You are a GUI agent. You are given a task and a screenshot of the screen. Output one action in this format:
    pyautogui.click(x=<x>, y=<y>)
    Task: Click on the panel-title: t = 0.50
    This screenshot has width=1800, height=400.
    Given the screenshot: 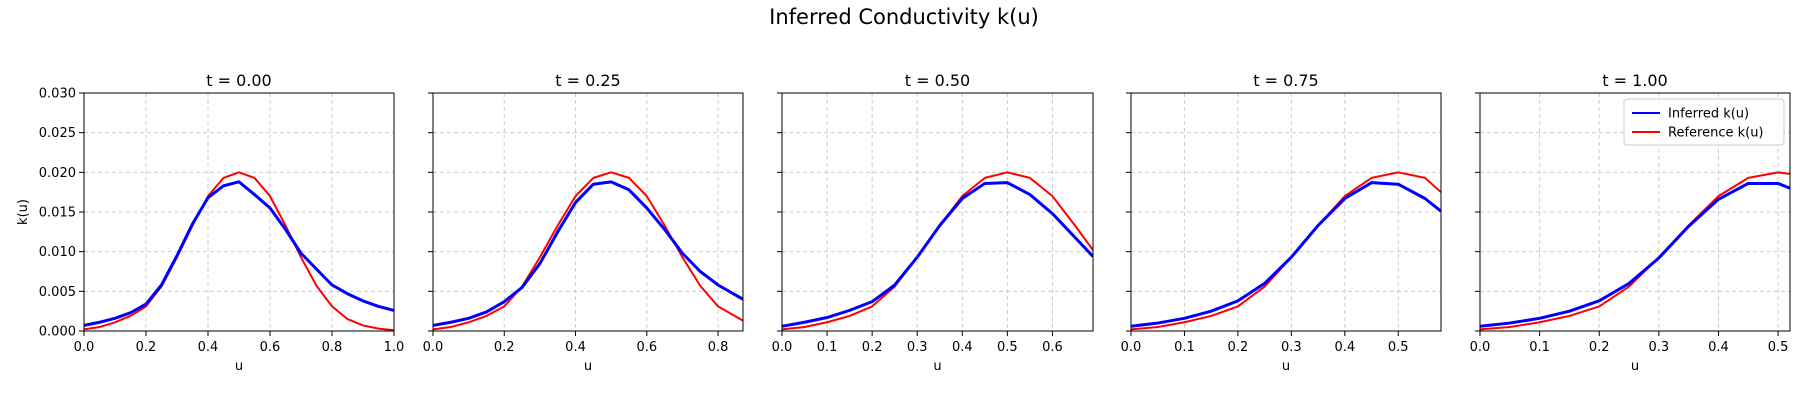 What is the action you would take?
    pyautogui.click(x=937, y=80)
    